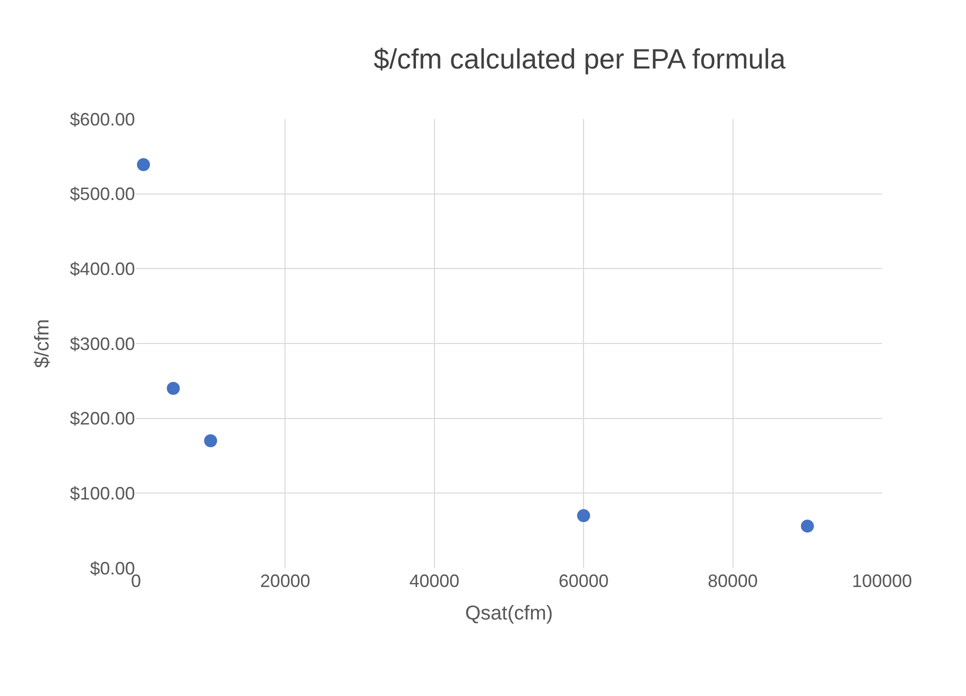 This screenshot has height=696, width=966. Describe the element at coordinates (102, 344) in the screenshot. I see `y-tick-label: $300.00` at that location.